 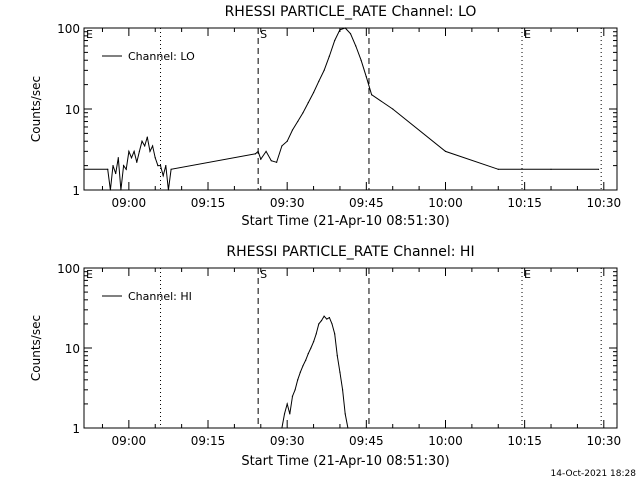 What do you see at coordinates (345, 221) in the screenshot?
I see `x-axis-label: Start Time (21-Apr-10 08:51:30)` at bounding box center [345, 221].